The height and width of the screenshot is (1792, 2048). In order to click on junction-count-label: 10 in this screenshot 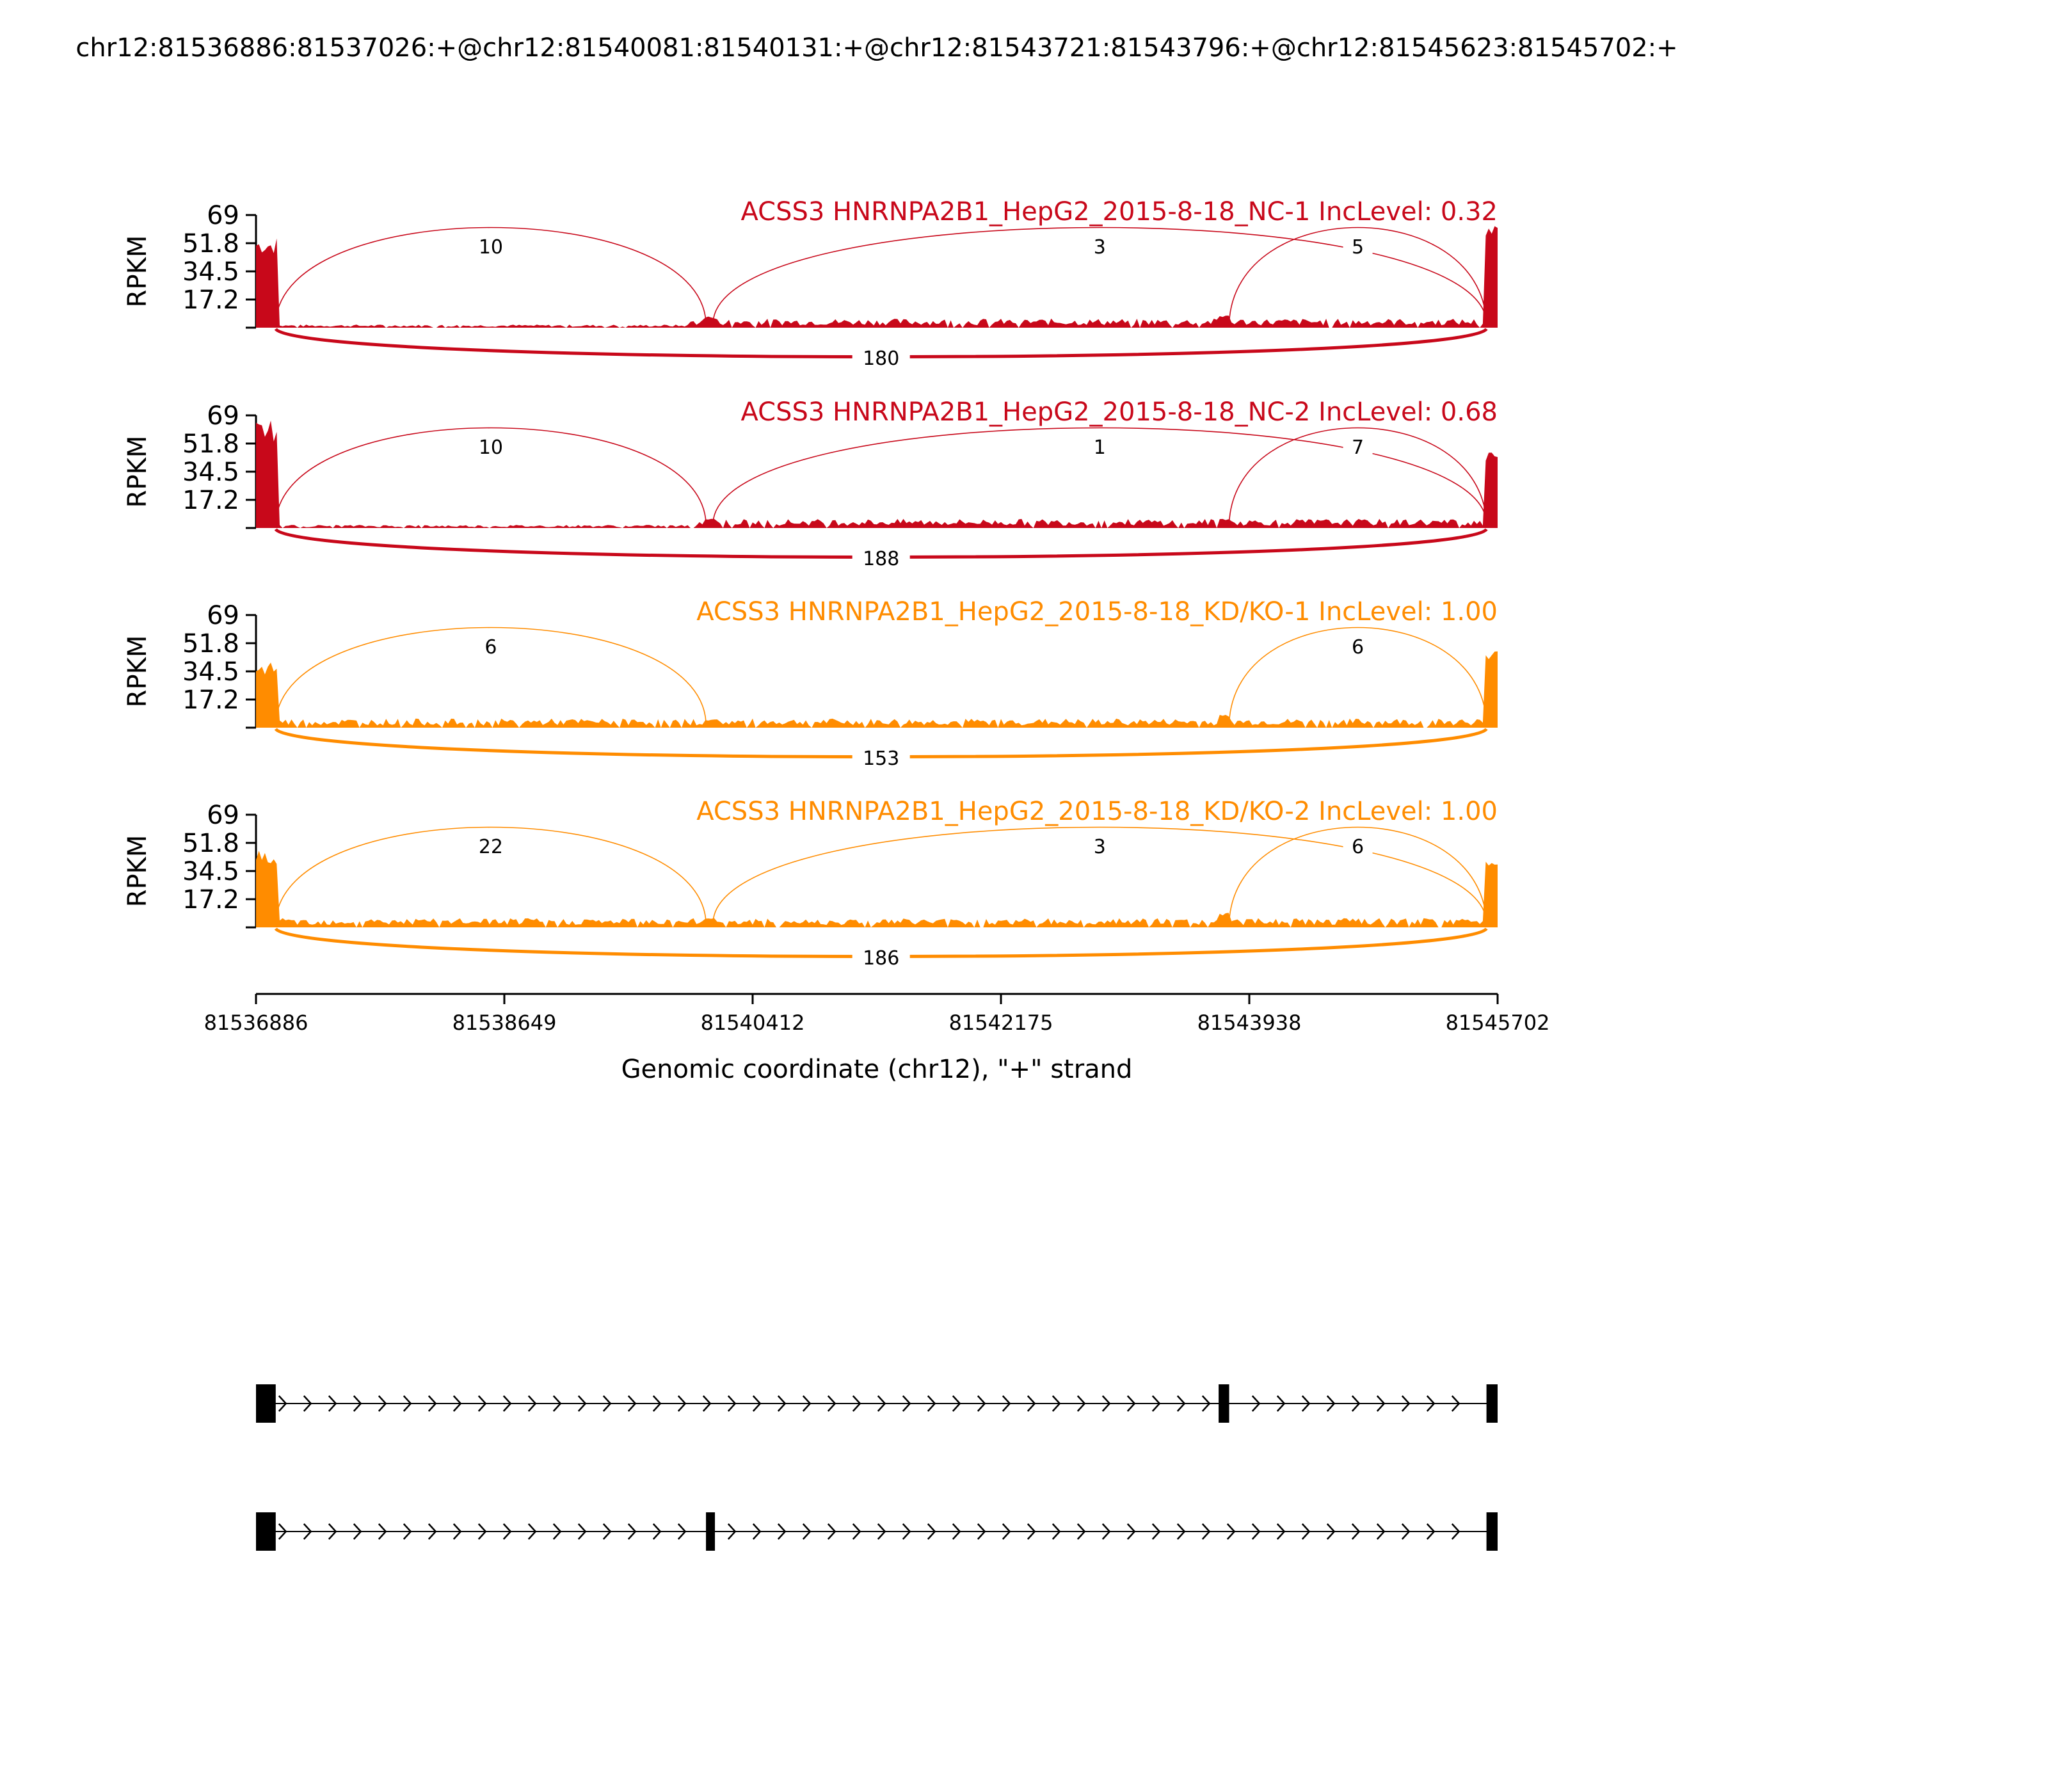, I will do `click(491, 247)`.